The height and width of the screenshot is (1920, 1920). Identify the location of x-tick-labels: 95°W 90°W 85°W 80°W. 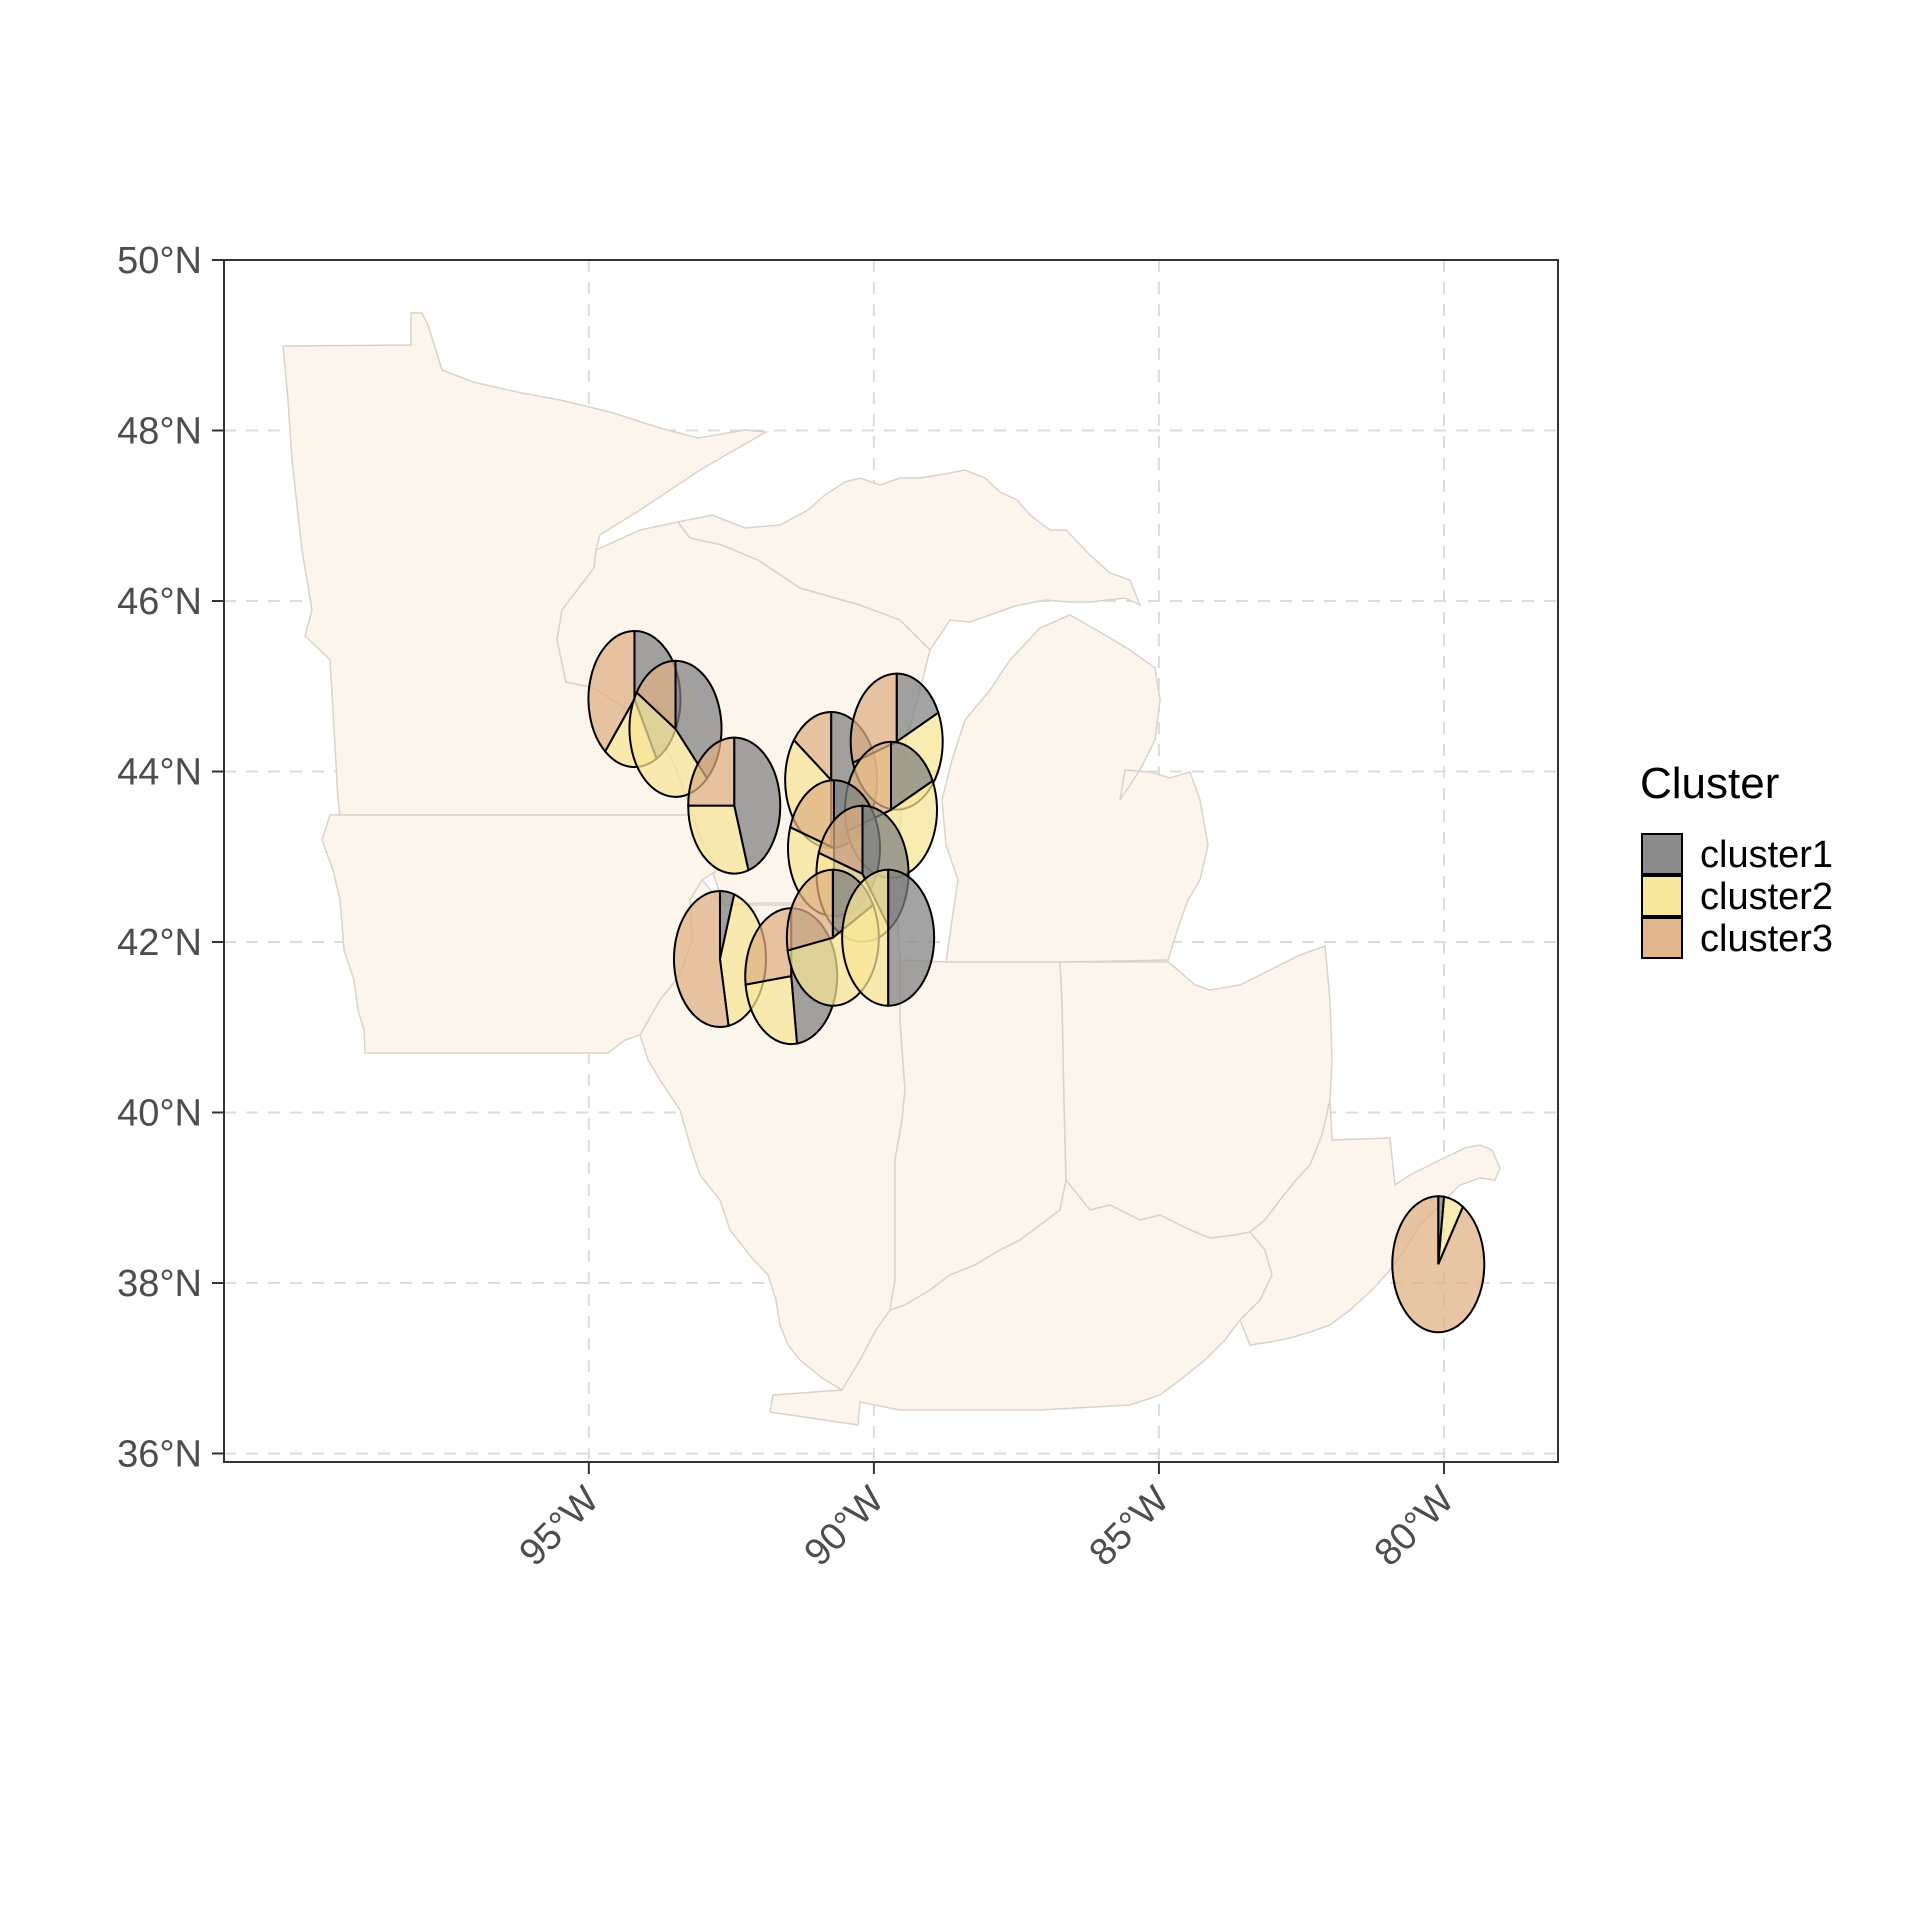
(987, 1527).